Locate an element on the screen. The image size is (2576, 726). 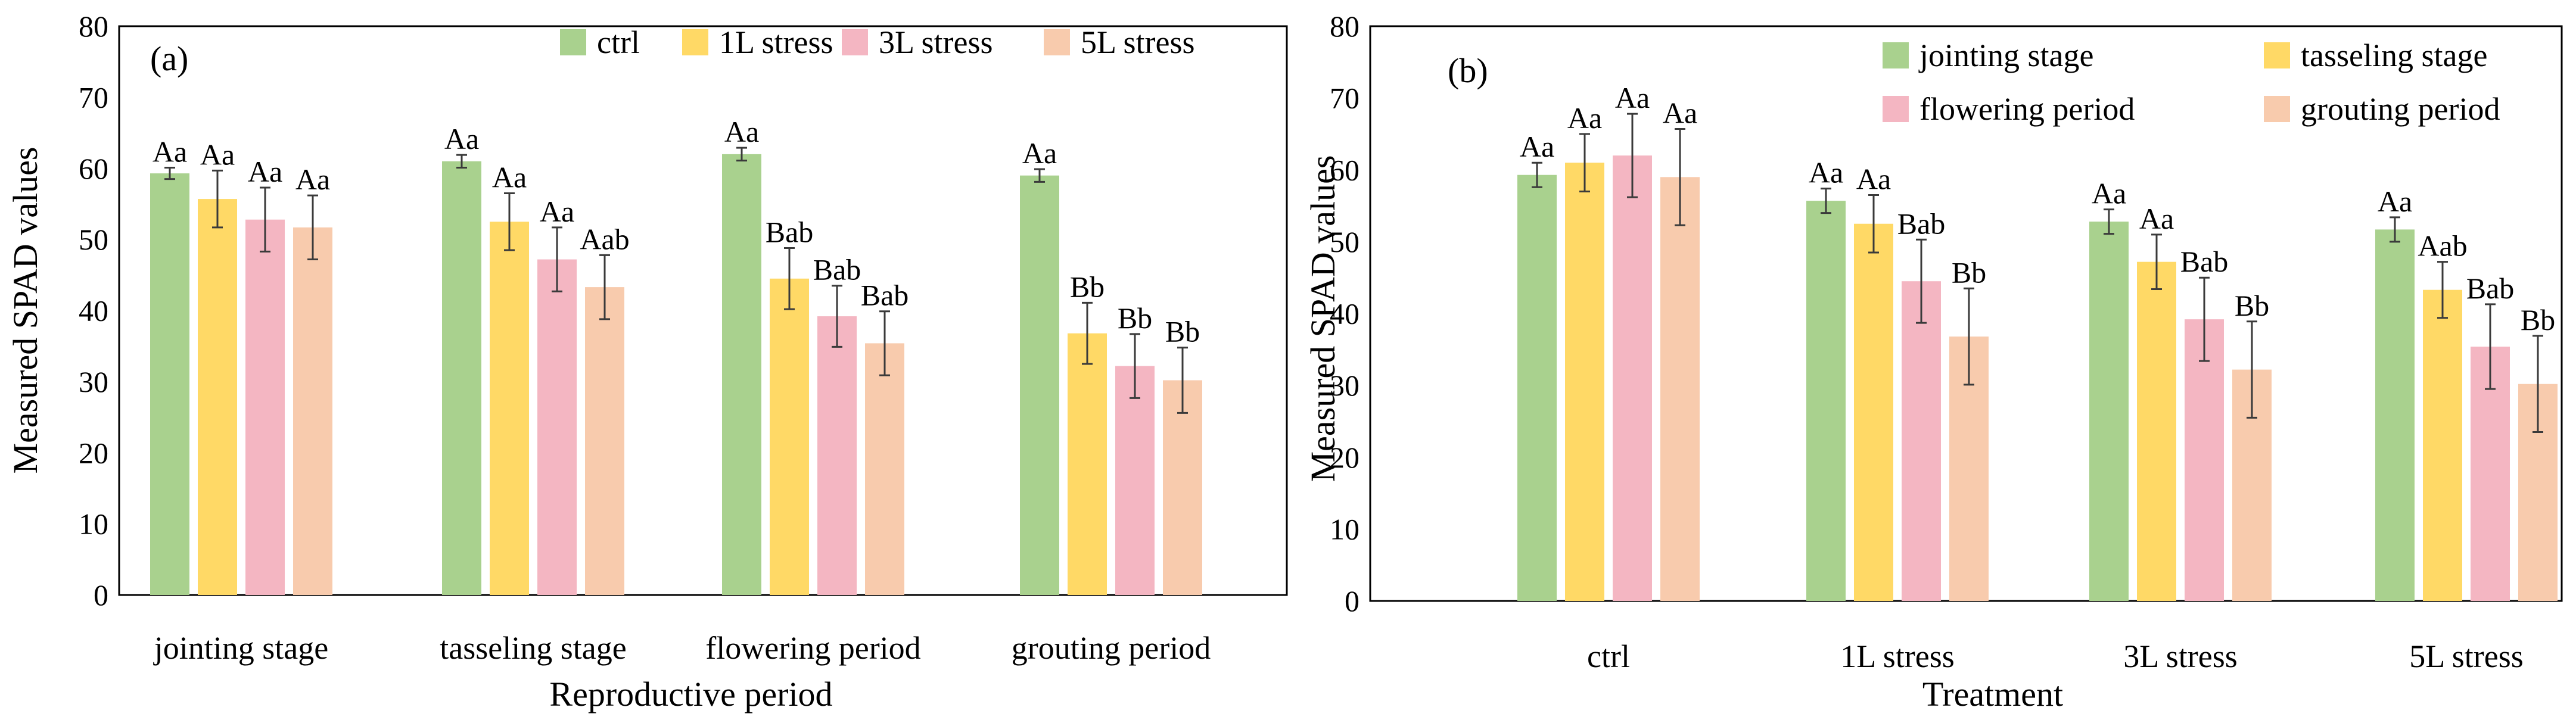
panel-b-ytick-label: 0 is located at coordinates (1352, 601).